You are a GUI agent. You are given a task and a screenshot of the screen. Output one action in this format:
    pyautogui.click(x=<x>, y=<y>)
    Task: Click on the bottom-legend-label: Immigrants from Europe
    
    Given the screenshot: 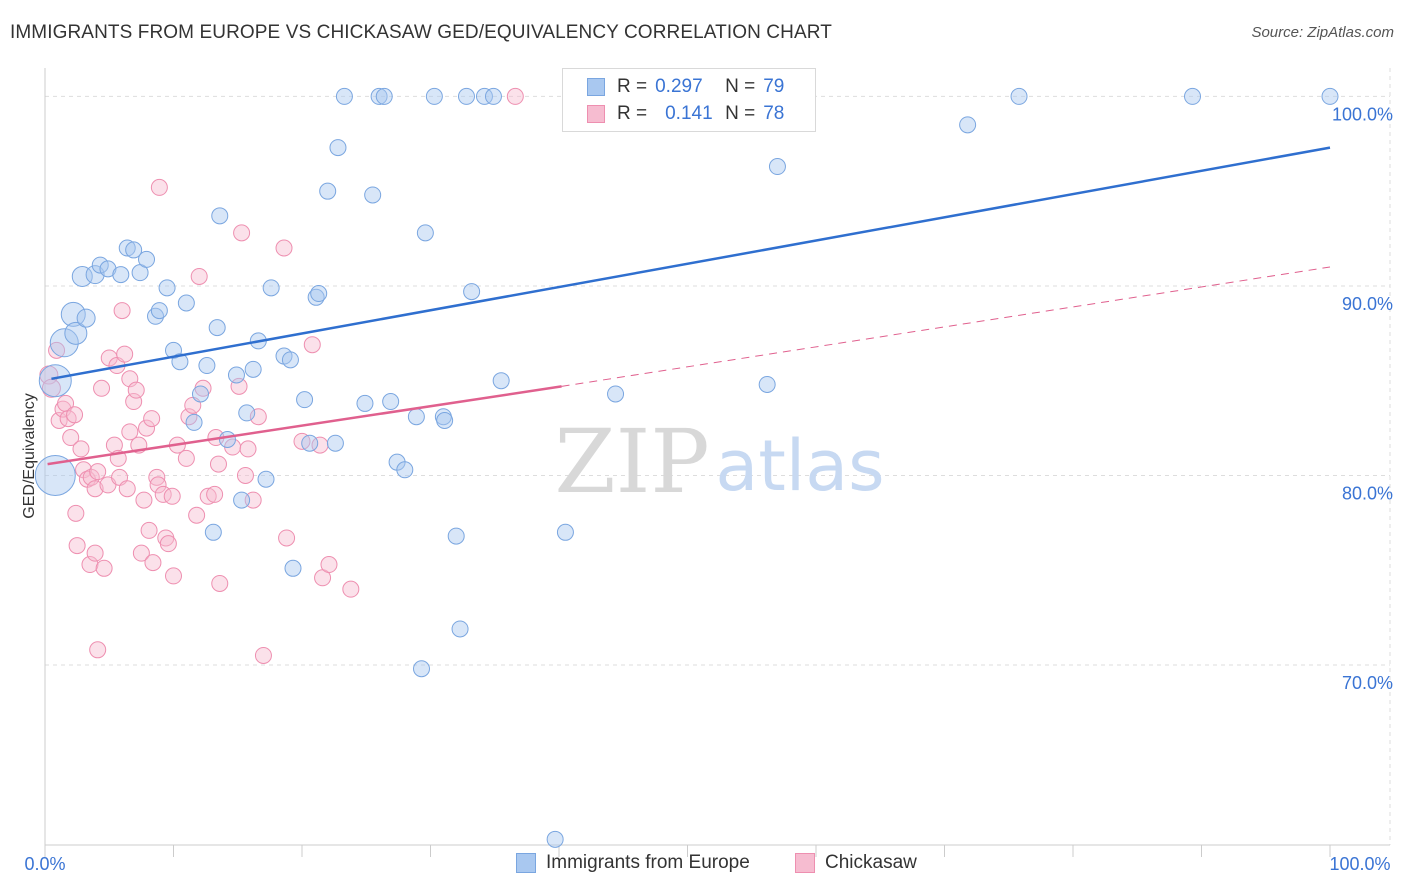 What is the action you would take?
    pyautogui.click(x=648, y=862)
    